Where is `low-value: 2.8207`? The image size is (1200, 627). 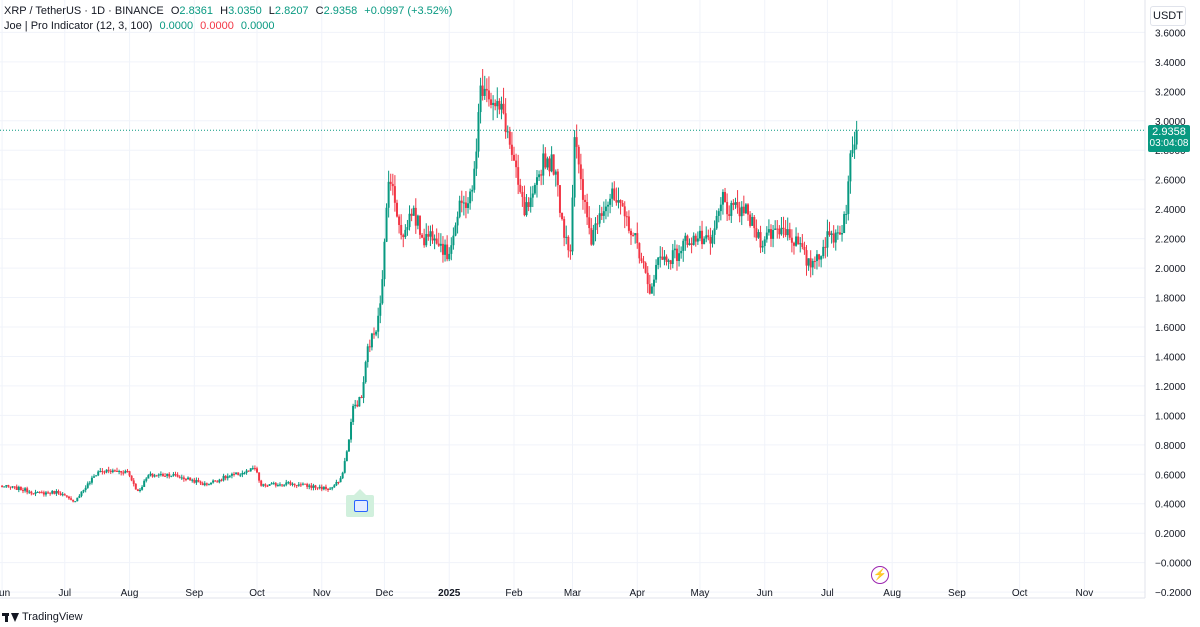
low-value: 2.8207 is located at coordinates (291, 11).